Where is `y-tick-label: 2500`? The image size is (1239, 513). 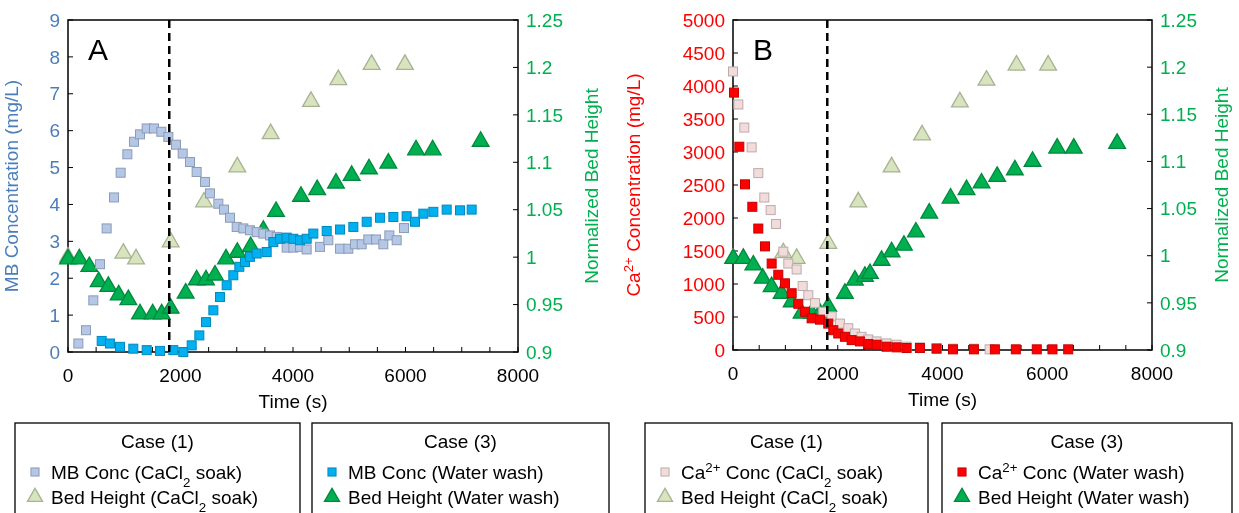 y-tick-label: 2500 is located at coordinates (703, 185).